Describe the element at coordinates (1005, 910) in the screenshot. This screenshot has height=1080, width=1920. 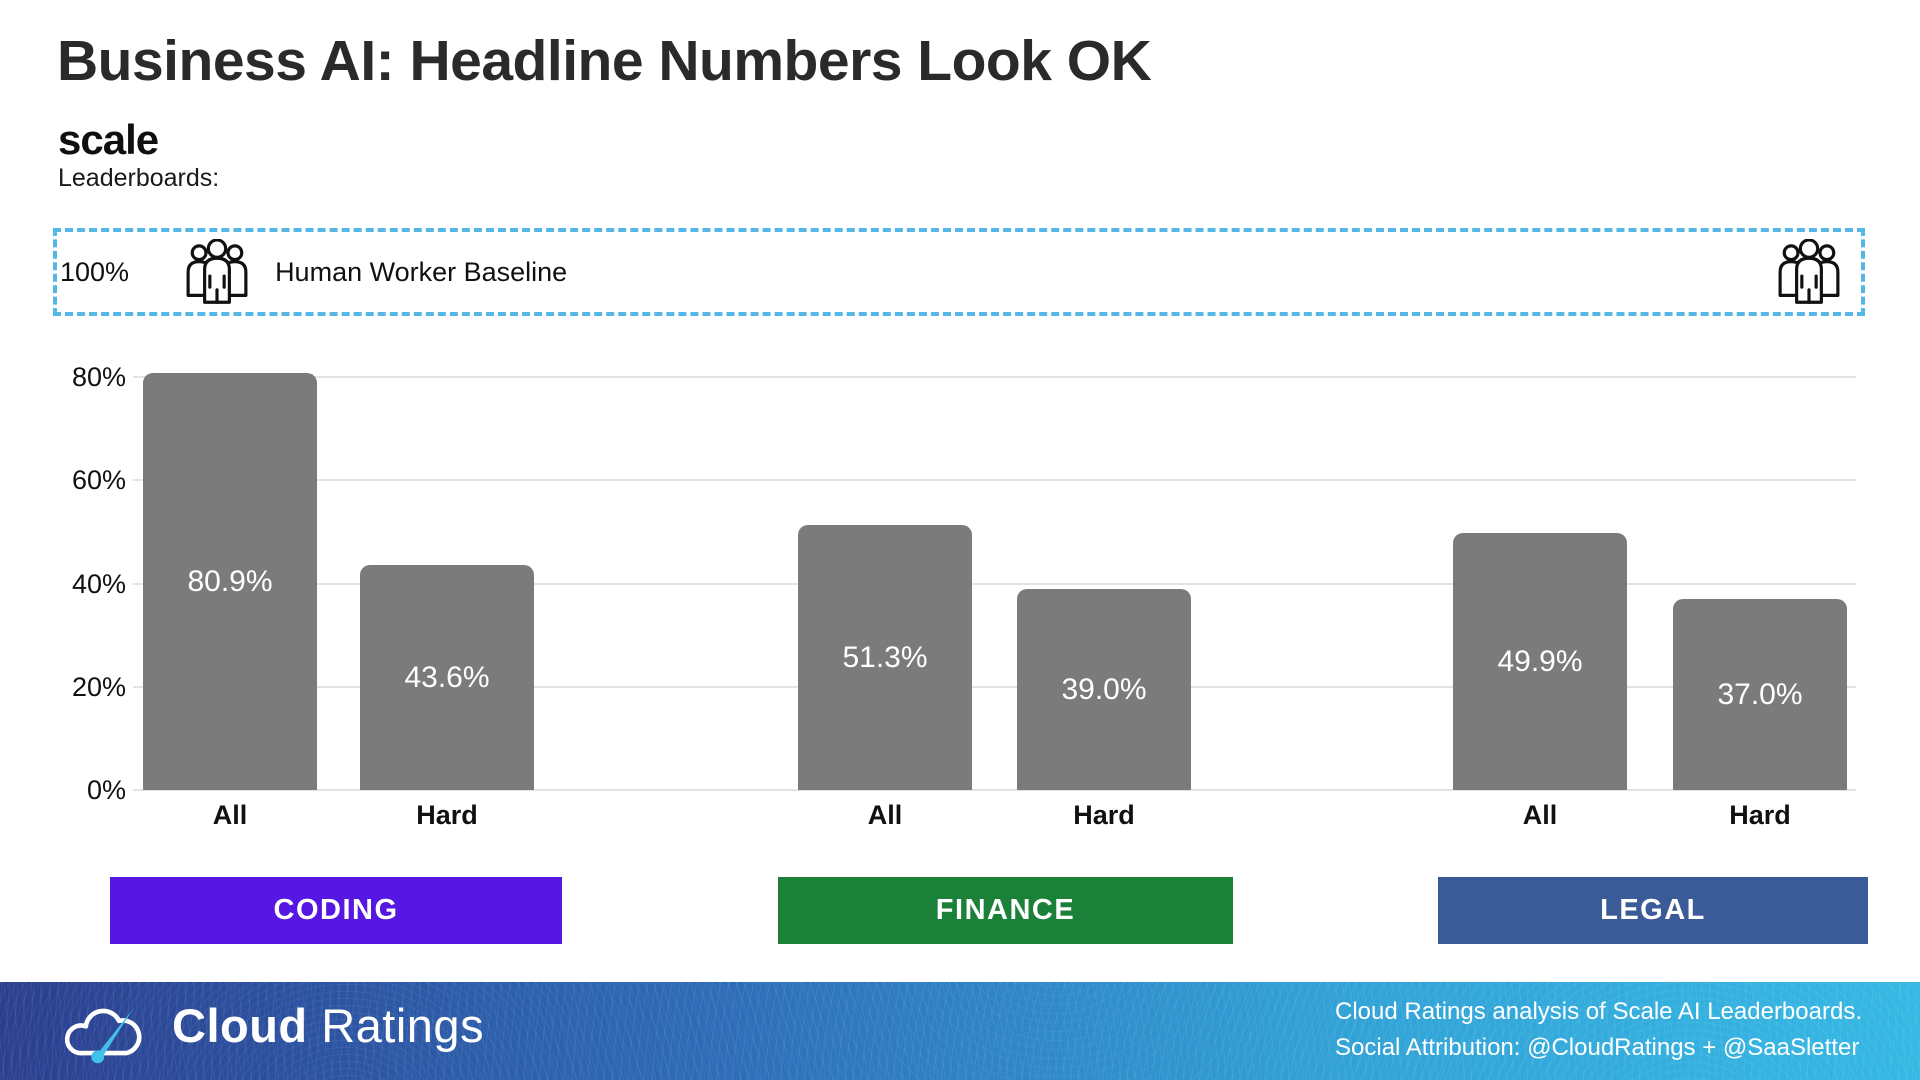
I see `group-ribbon-finance: FINANCE` at that location.